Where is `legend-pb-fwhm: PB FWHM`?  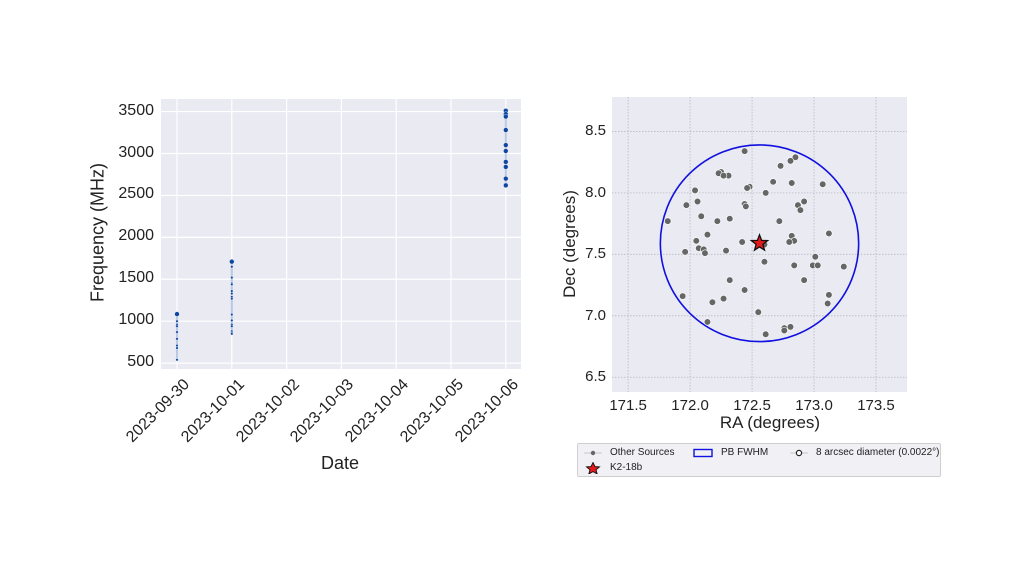 legend-pb-fwhm: PB FWHM is located at coordinates (730, 452).